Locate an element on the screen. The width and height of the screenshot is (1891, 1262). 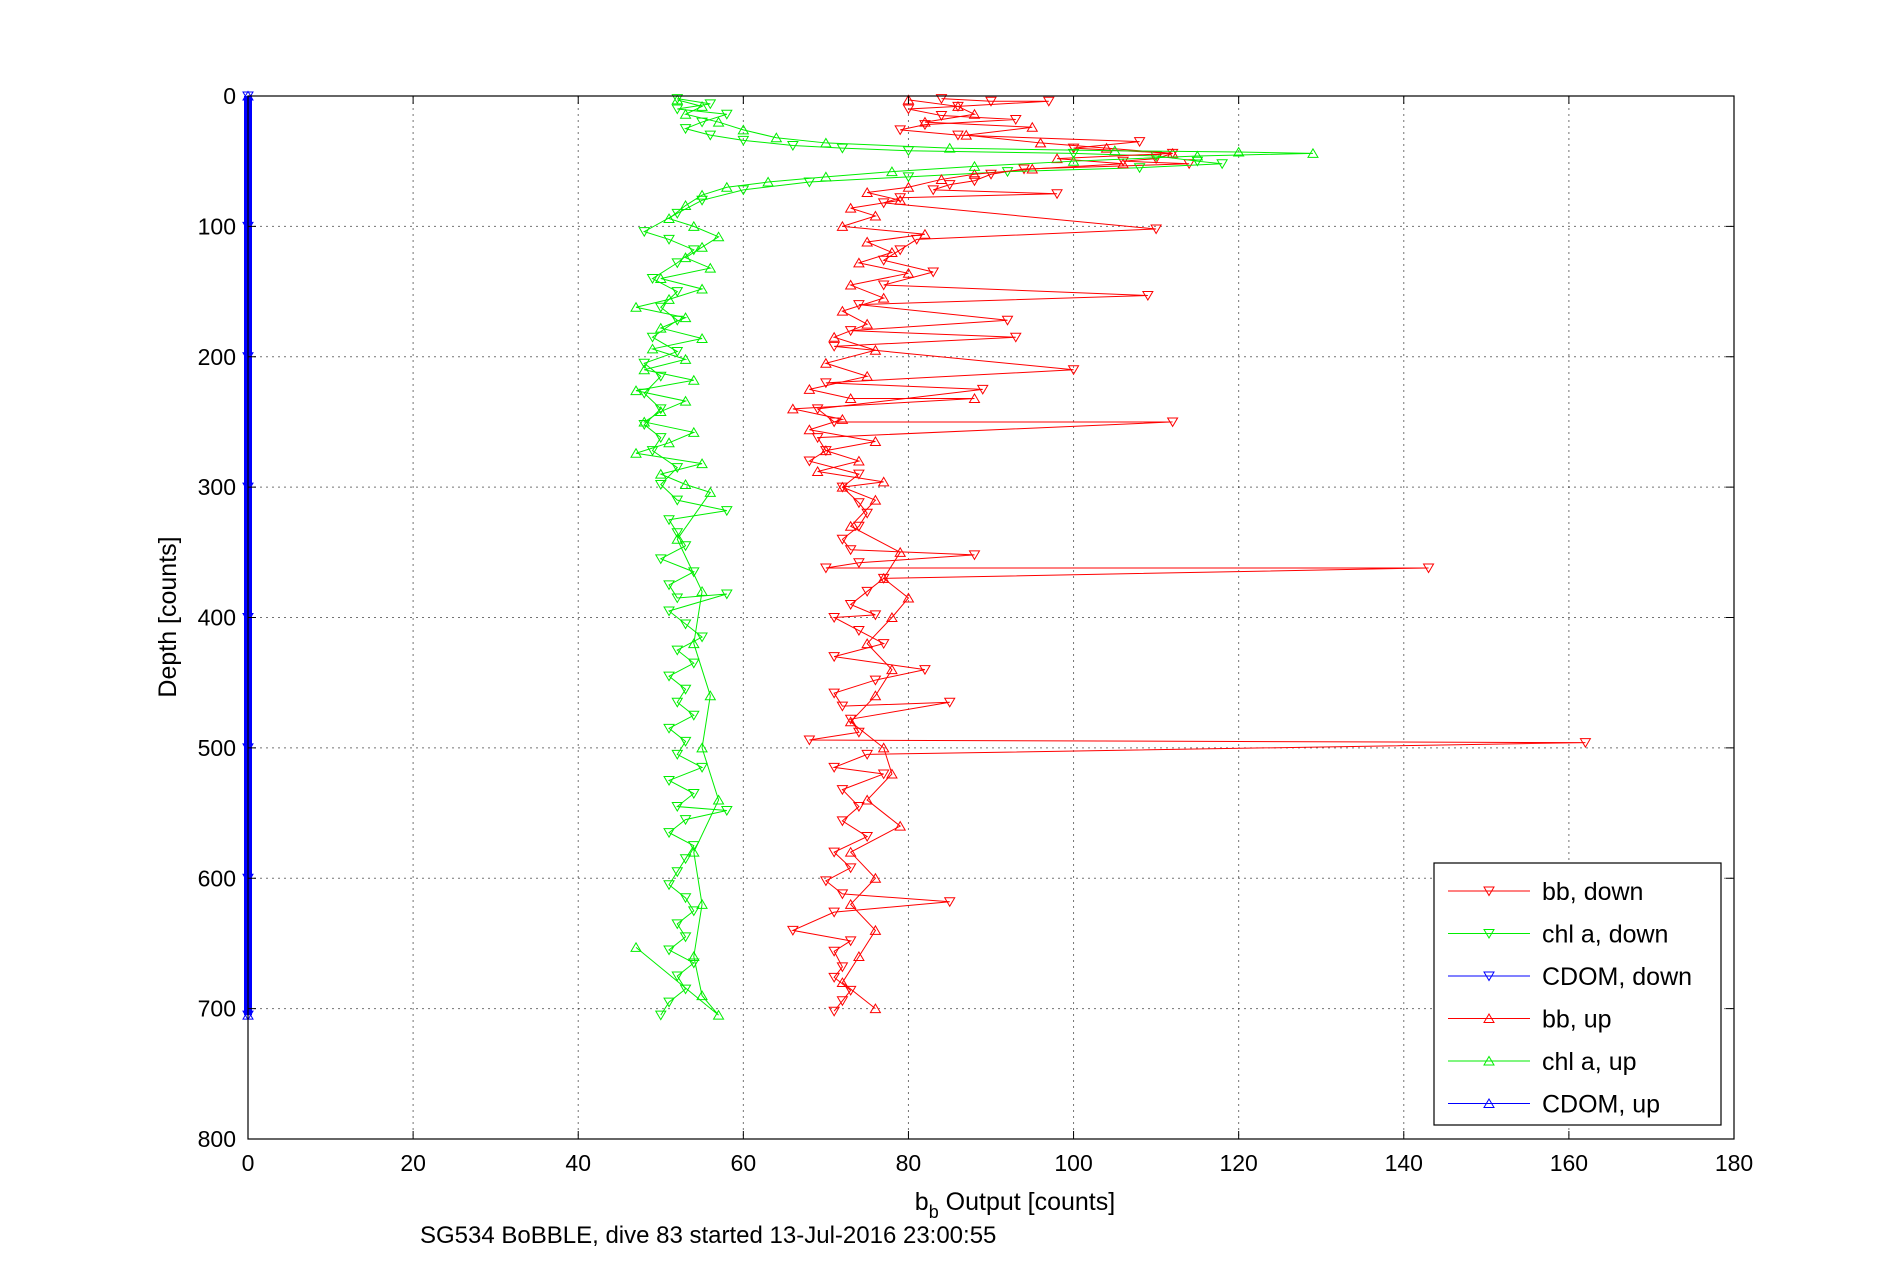
legend-item: CDOM, up is located at coordinates (1554, 1105).